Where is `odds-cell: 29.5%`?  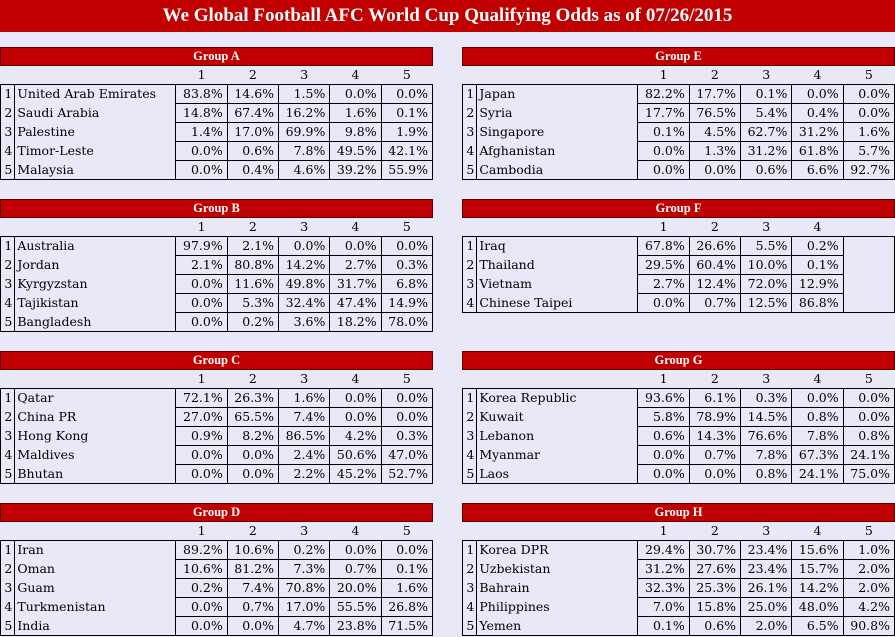
odds-cell: 29.5% is located at coordinates (663, 265).